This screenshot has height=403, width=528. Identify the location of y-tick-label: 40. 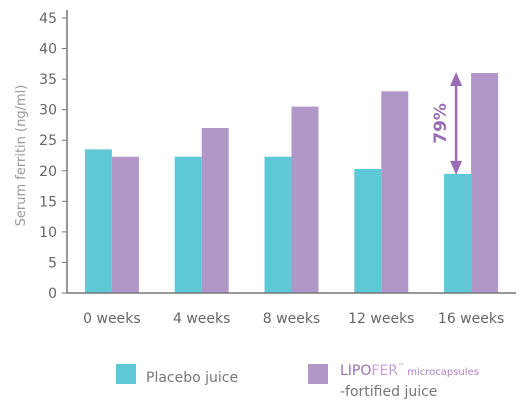
(48, 50).